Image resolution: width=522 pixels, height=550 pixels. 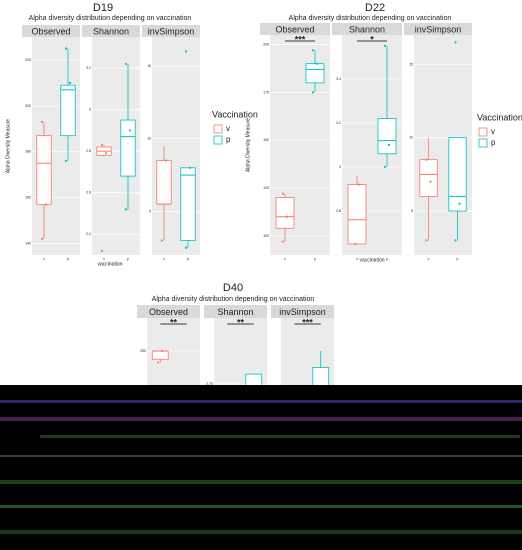 What do you see at coordinates (266, 236) in the screenshot?
I see `y-tick-label: 100` at bounding box center [266, 236].